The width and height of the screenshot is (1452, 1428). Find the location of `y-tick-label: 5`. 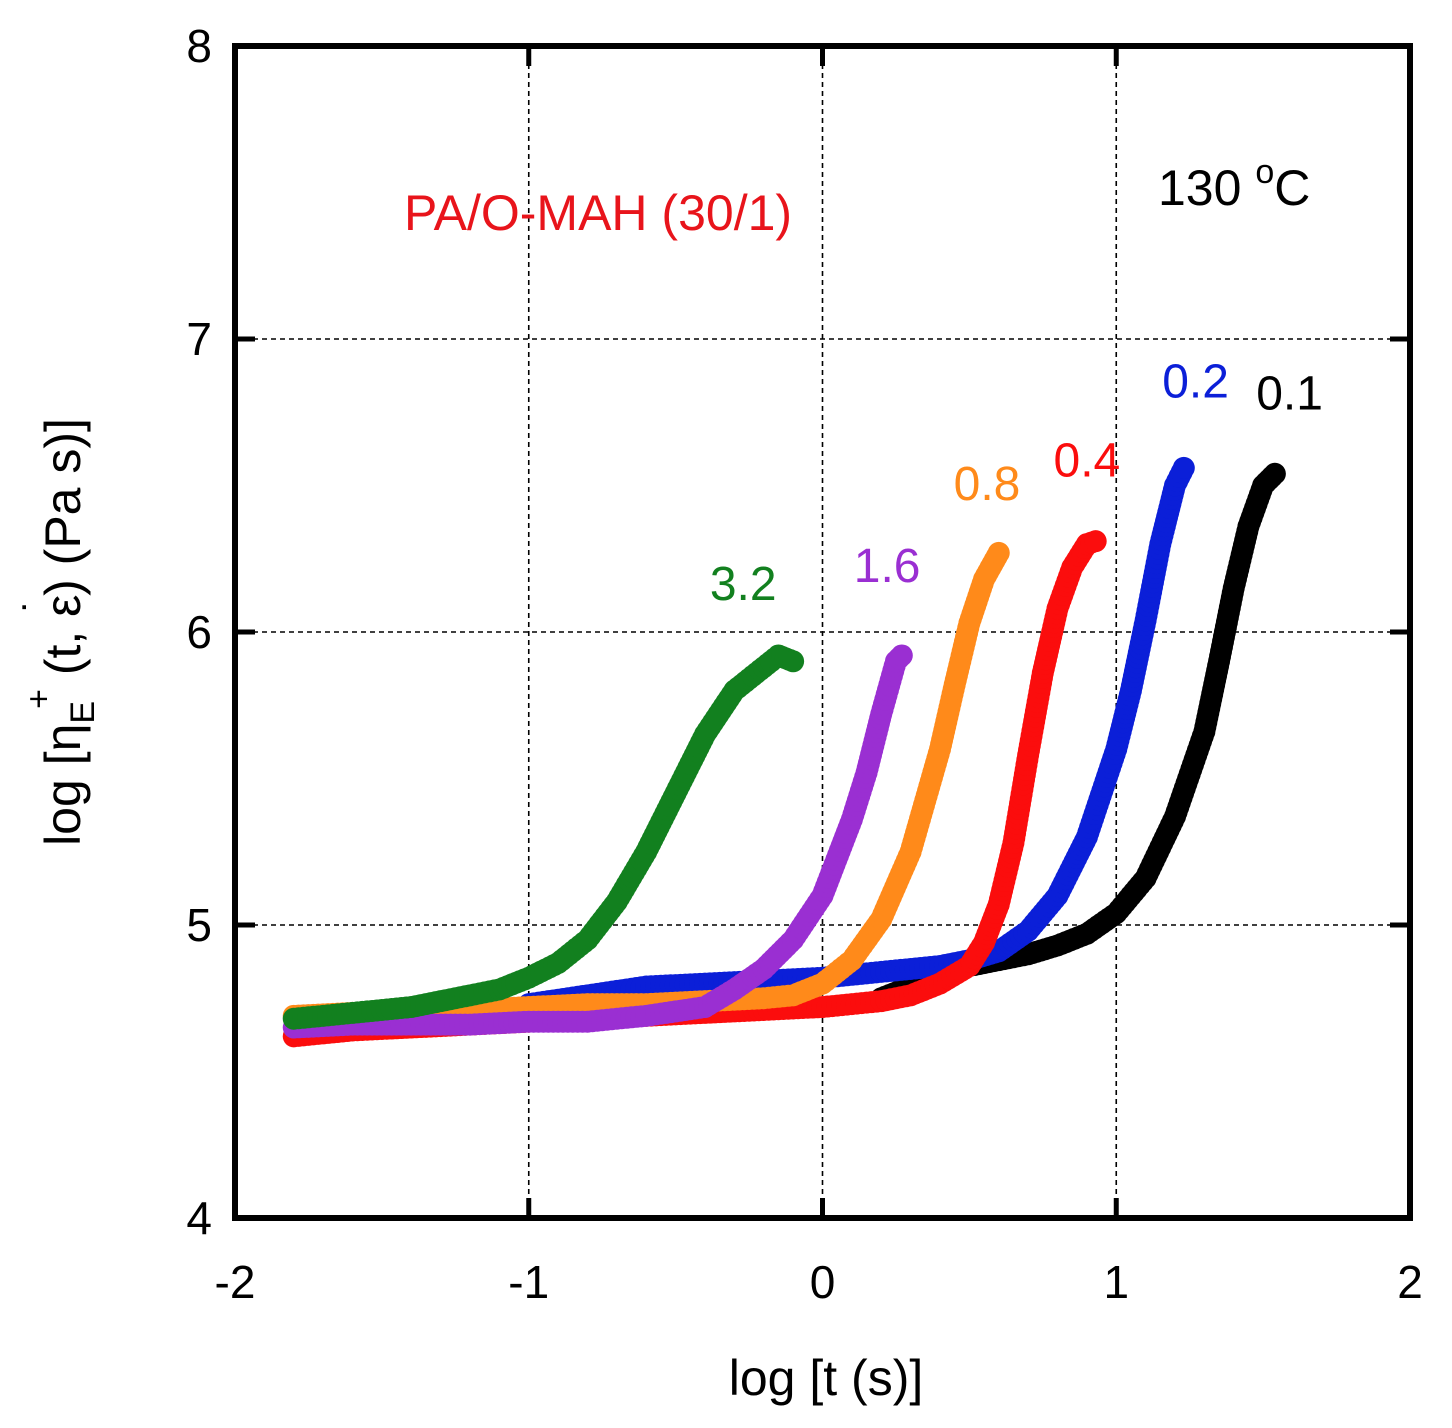

y-tick-label: 5 is located at coordinates (199, 925).